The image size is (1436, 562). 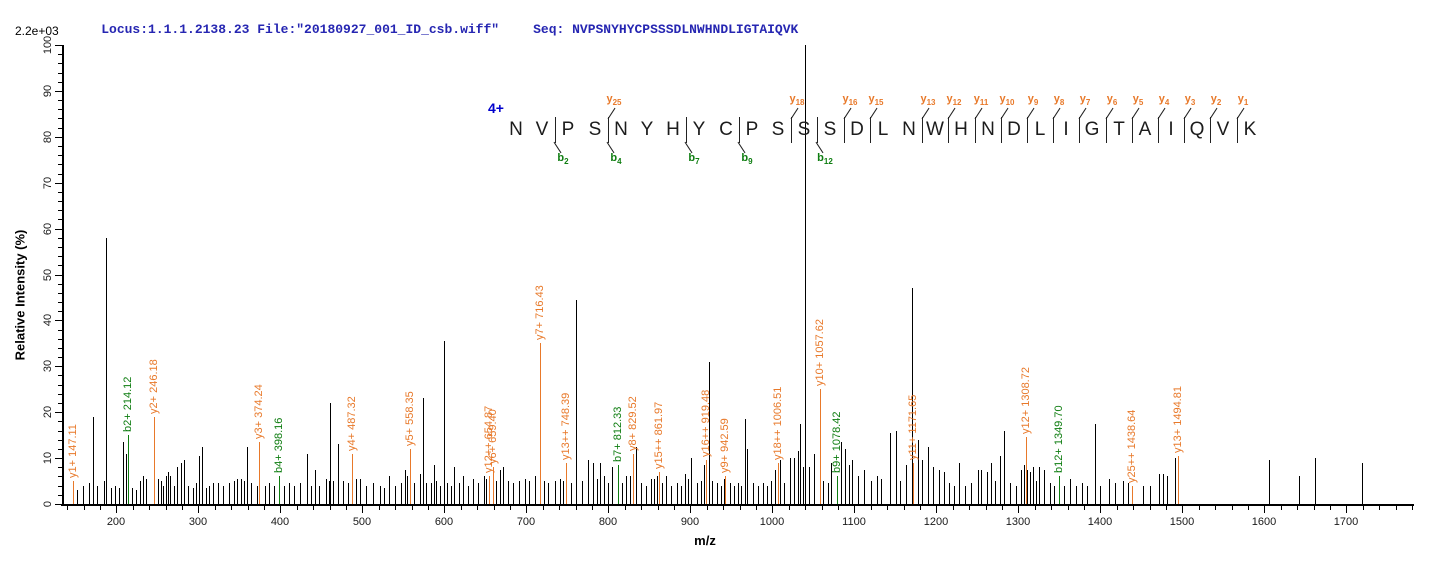 I want to click on y-ion-label: y11, so click(x=981, y=100).